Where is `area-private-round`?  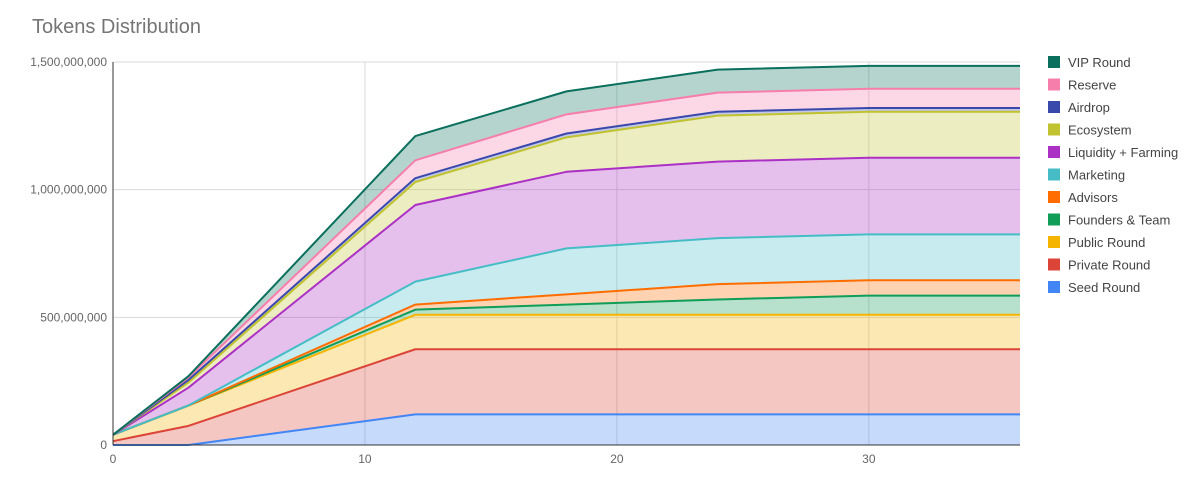
area-private-round is located at coordinates (566, 397).